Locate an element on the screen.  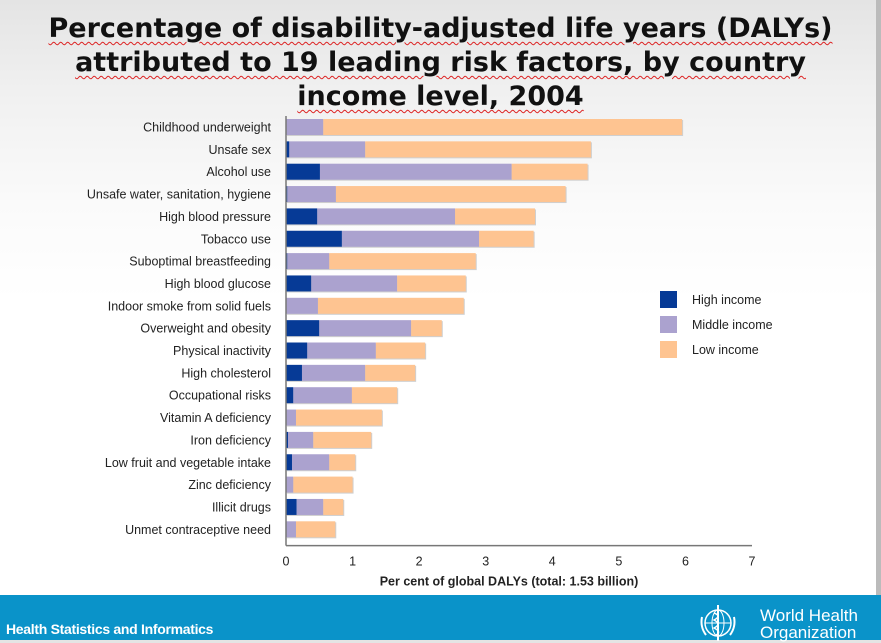
footer-department-text: Health Statistics and Informatics is located at coordinates (110, 629).